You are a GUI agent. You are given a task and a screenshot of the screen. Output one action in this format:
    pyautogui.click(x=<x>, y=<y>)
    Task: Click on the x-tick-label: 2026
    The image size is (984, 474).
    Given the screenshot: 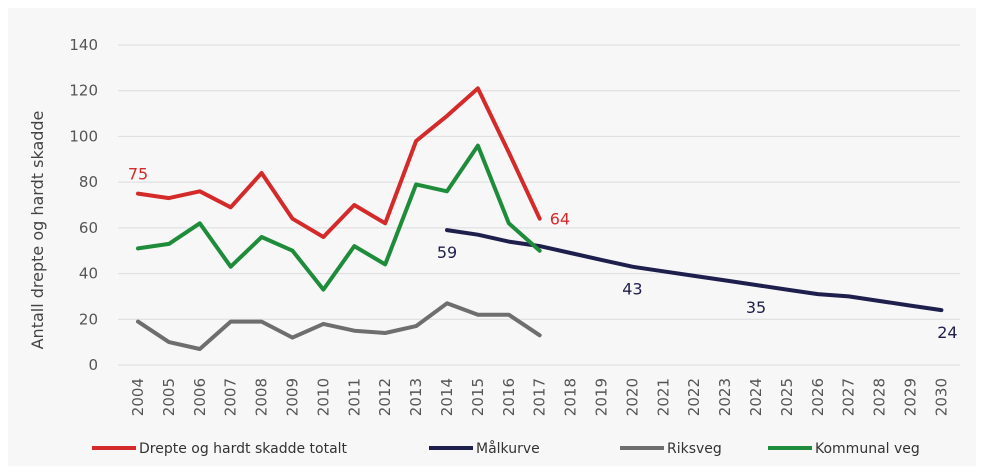 What is the action you would take?
    pyautogui.click(x=818, y=397)
    